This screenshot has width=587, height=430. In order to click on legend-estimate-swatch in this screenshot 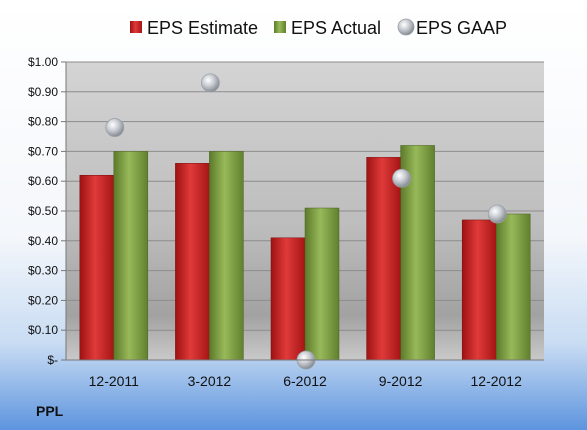, I will do `click(136, 27)`.